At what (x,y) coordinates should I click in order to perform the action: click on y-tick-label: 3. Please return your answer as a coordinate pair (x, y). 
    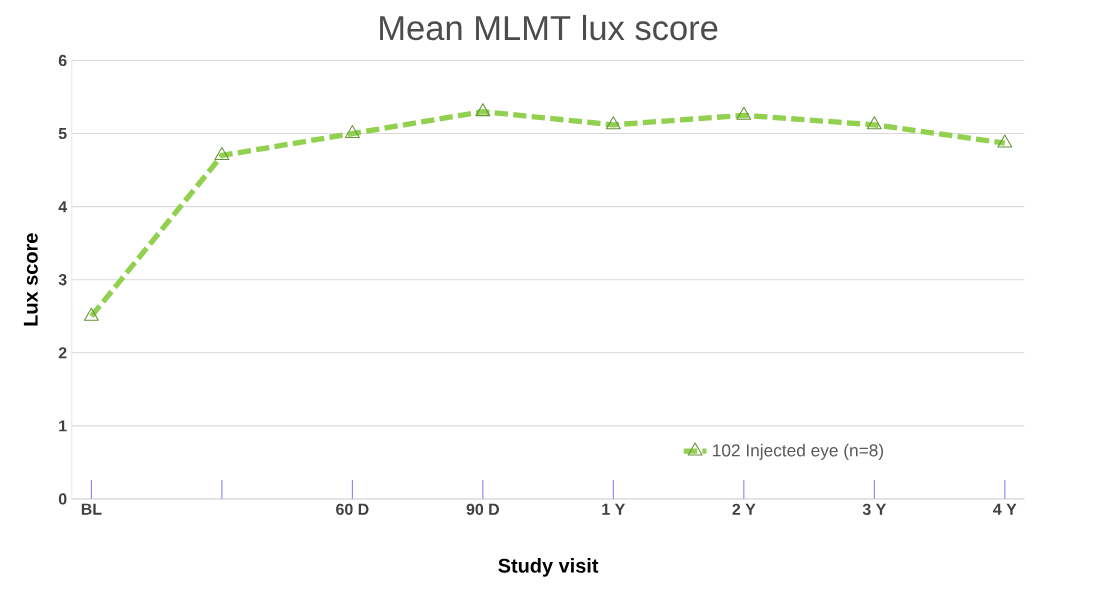
    Looking at the image, I should click on (62, 280).